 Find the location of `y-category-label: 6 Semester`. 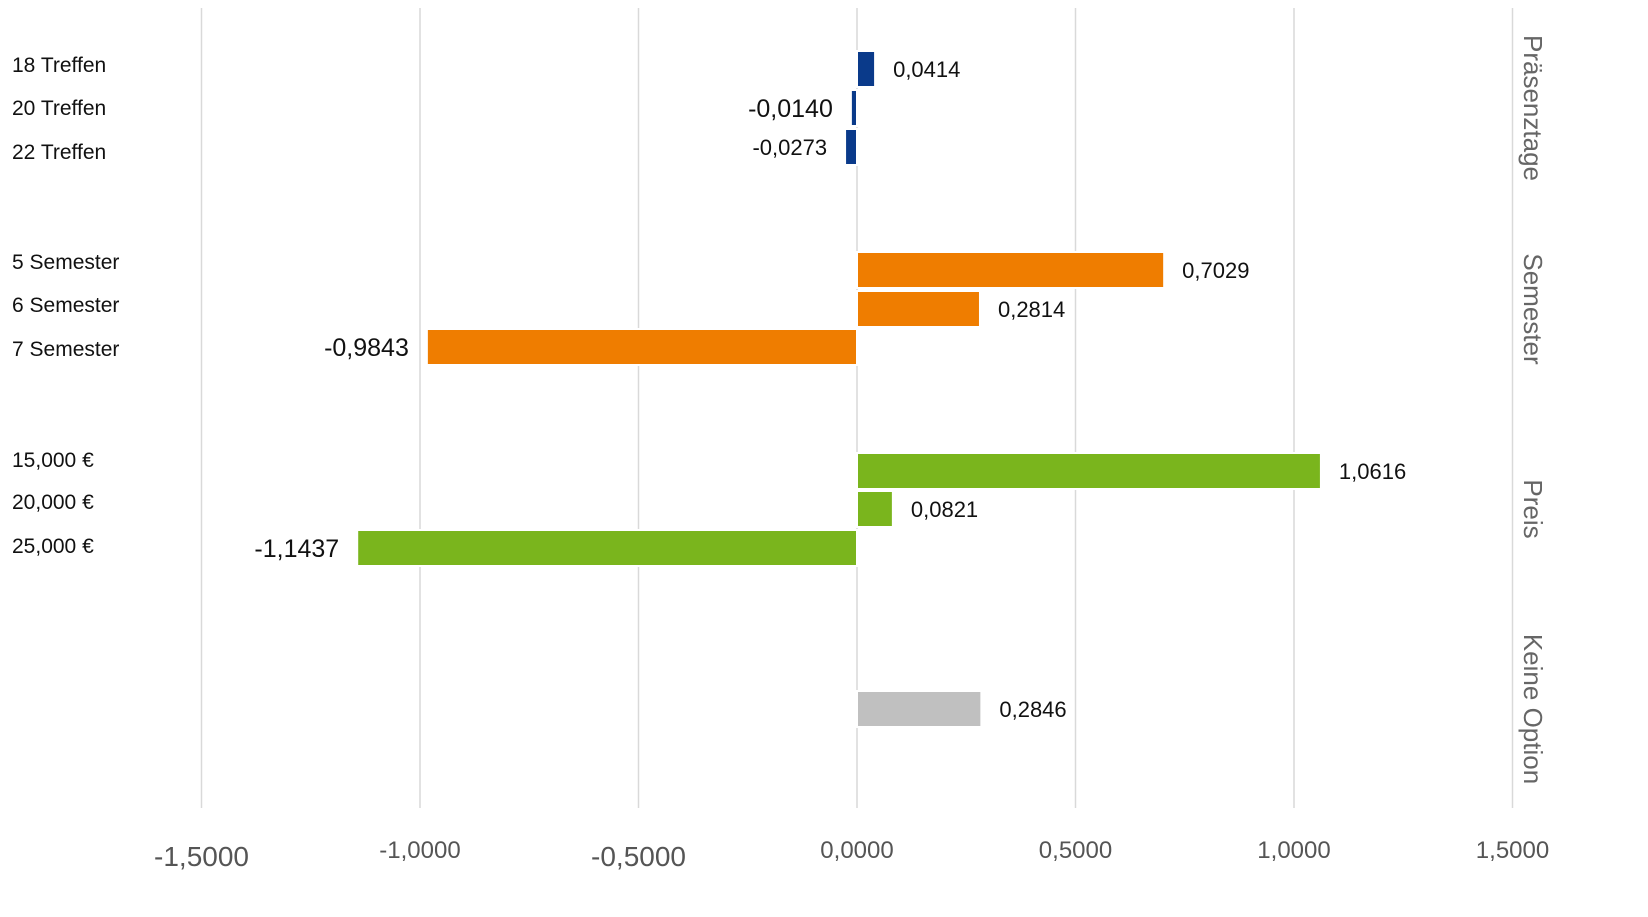

y-category-label: 6 Semester is located at coordinates (65, 305).